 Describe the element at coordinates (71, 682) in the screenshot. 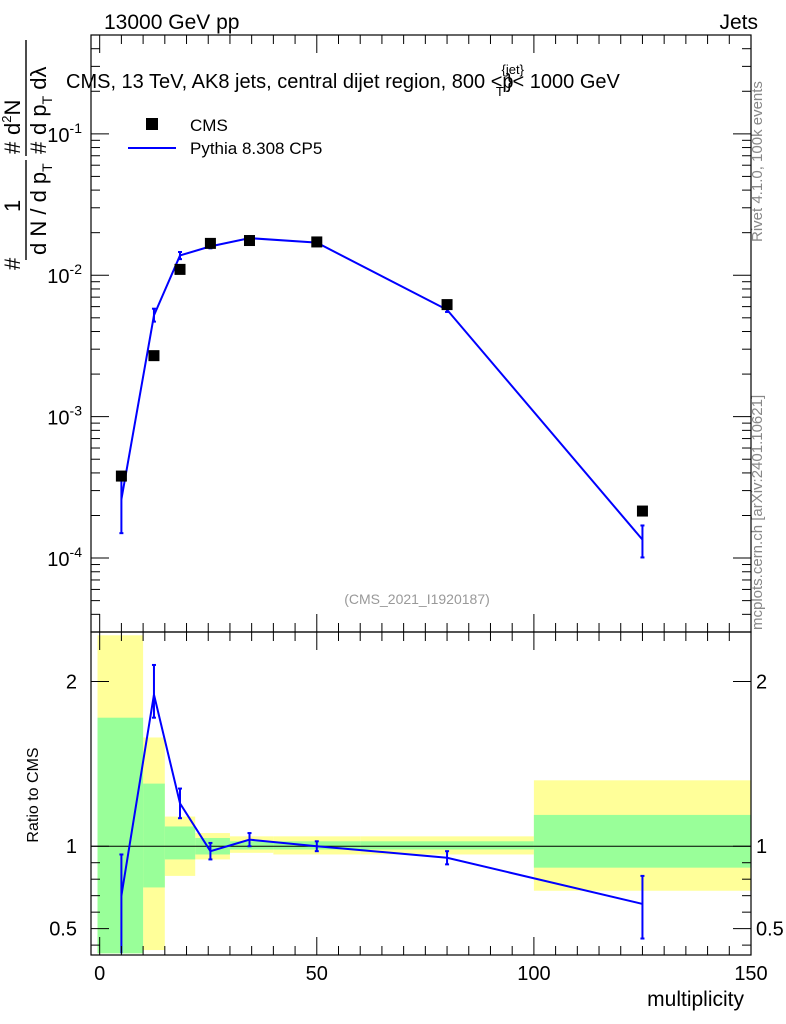

I see `ratio-y-tick-label: 2` at that location.